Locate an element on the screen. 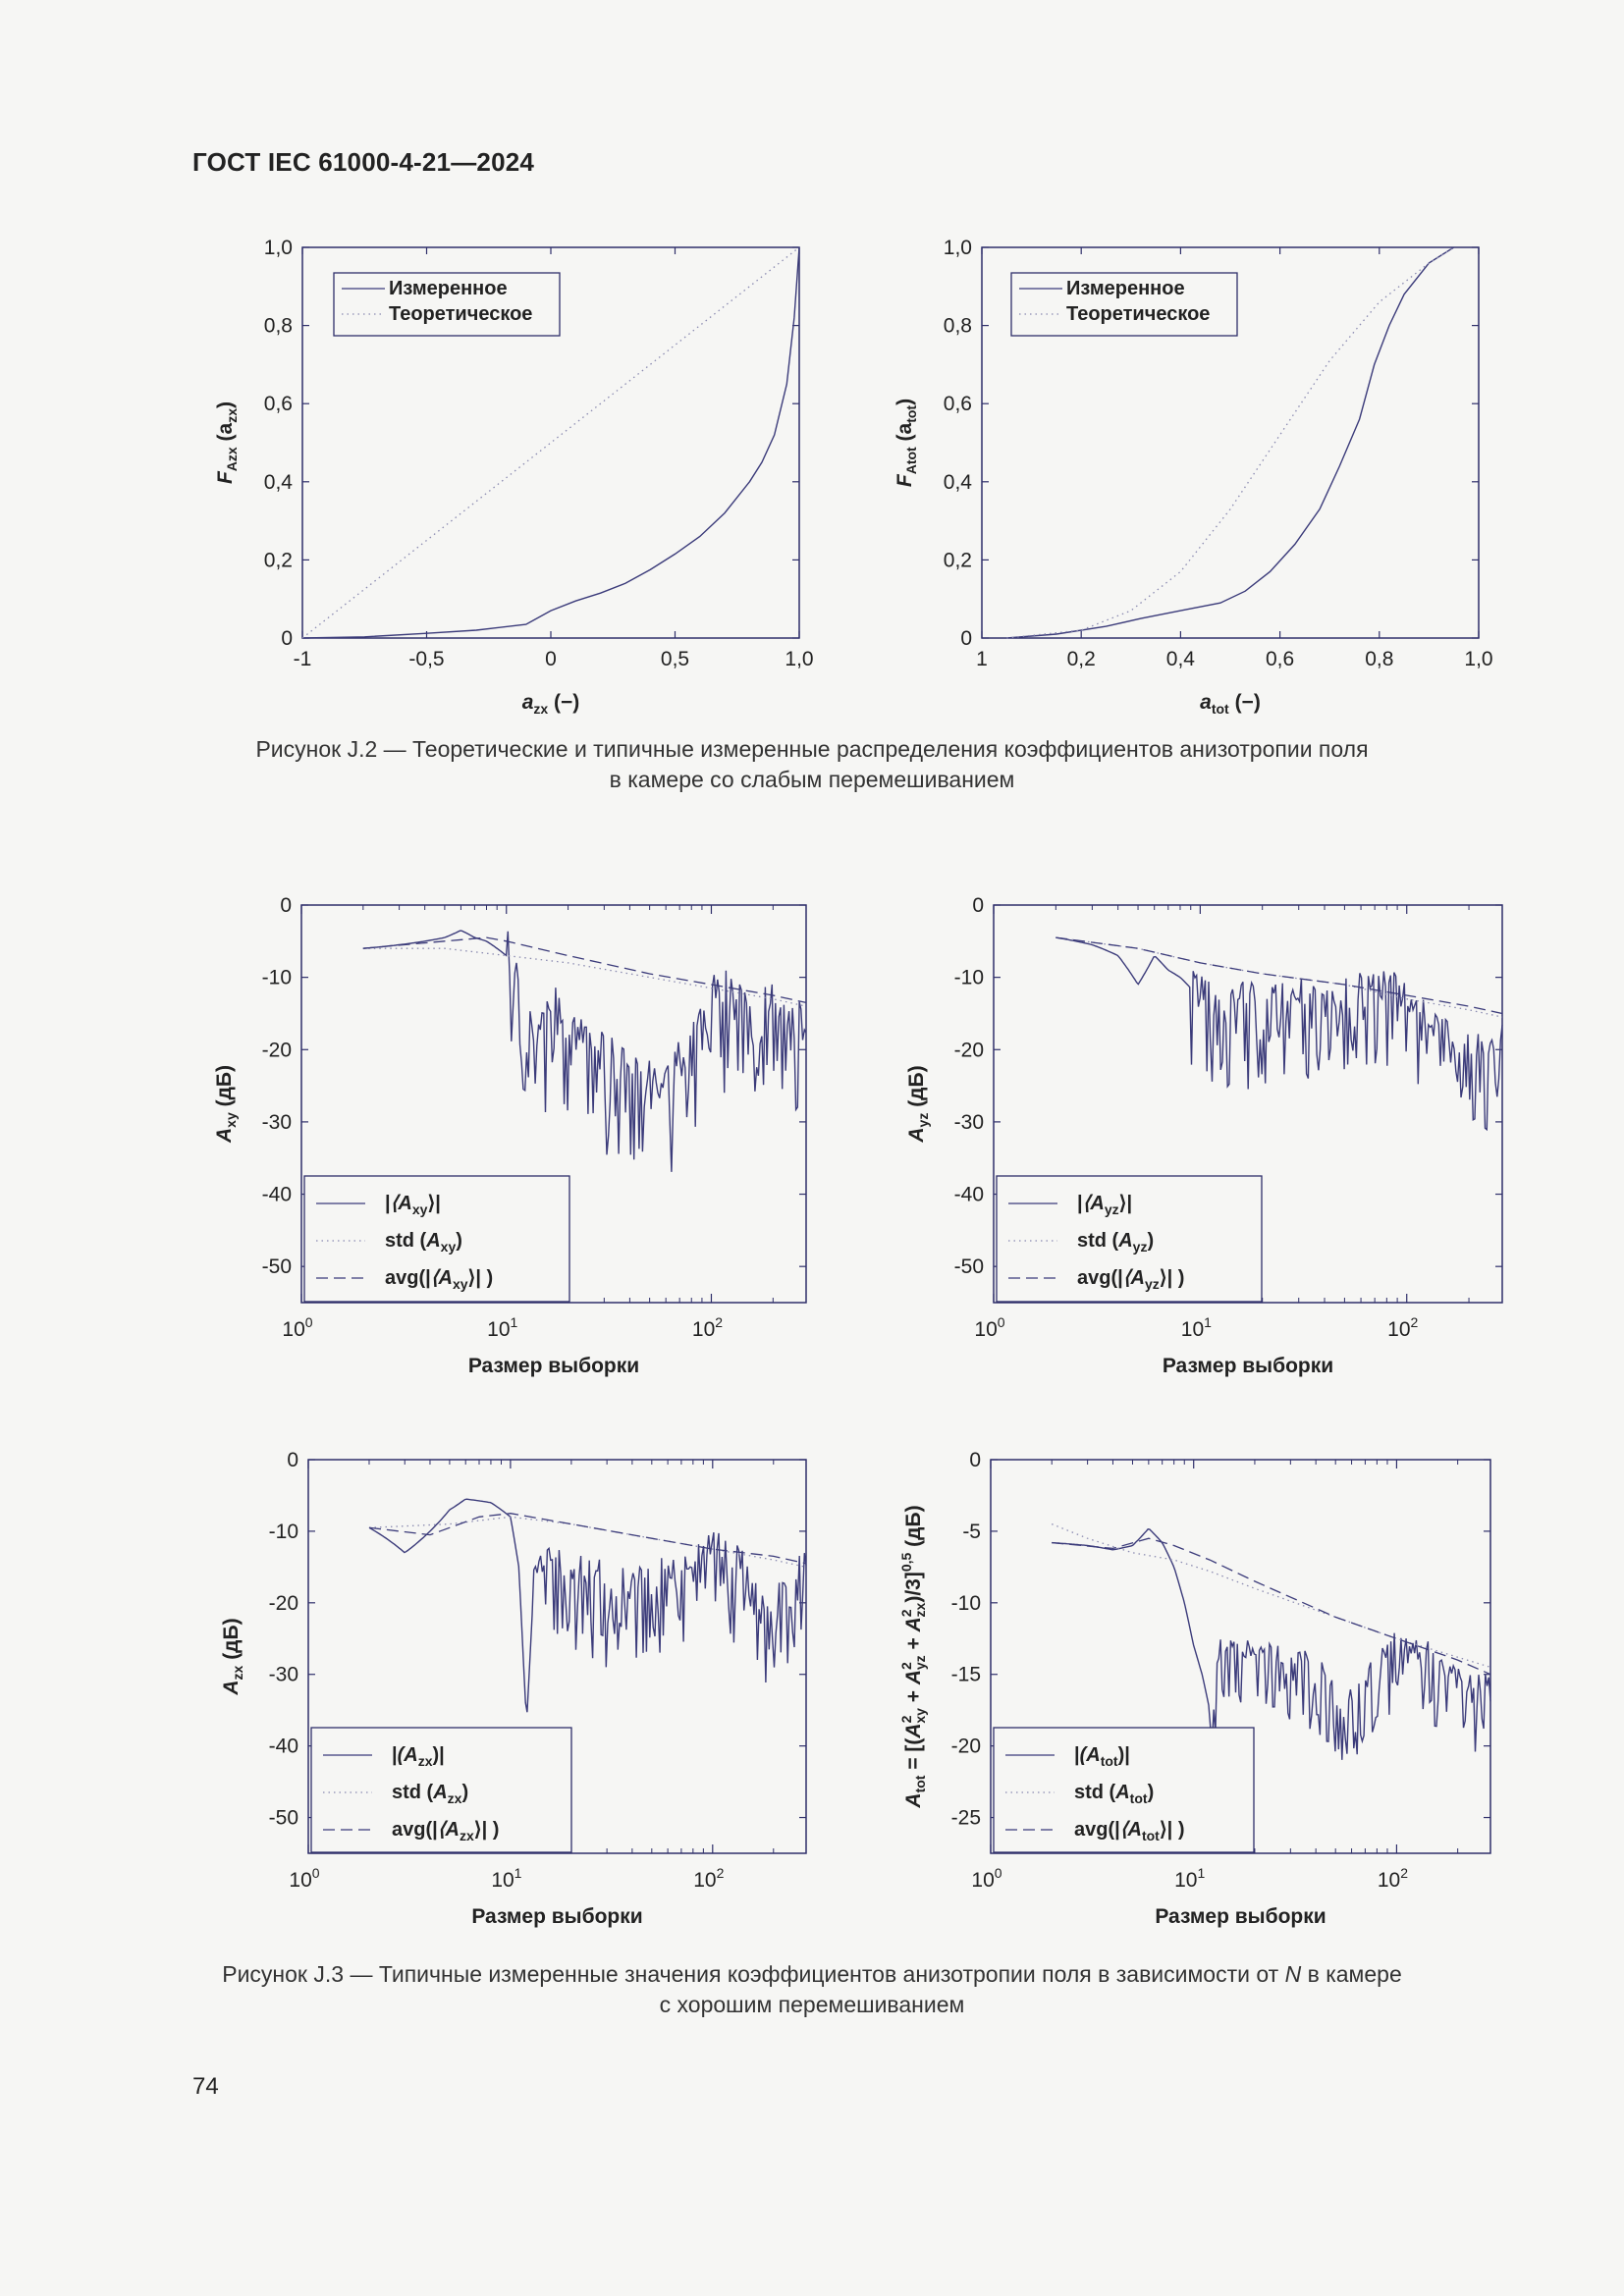  x-tick-label: -0,5 is located at coordinates (426, 659).